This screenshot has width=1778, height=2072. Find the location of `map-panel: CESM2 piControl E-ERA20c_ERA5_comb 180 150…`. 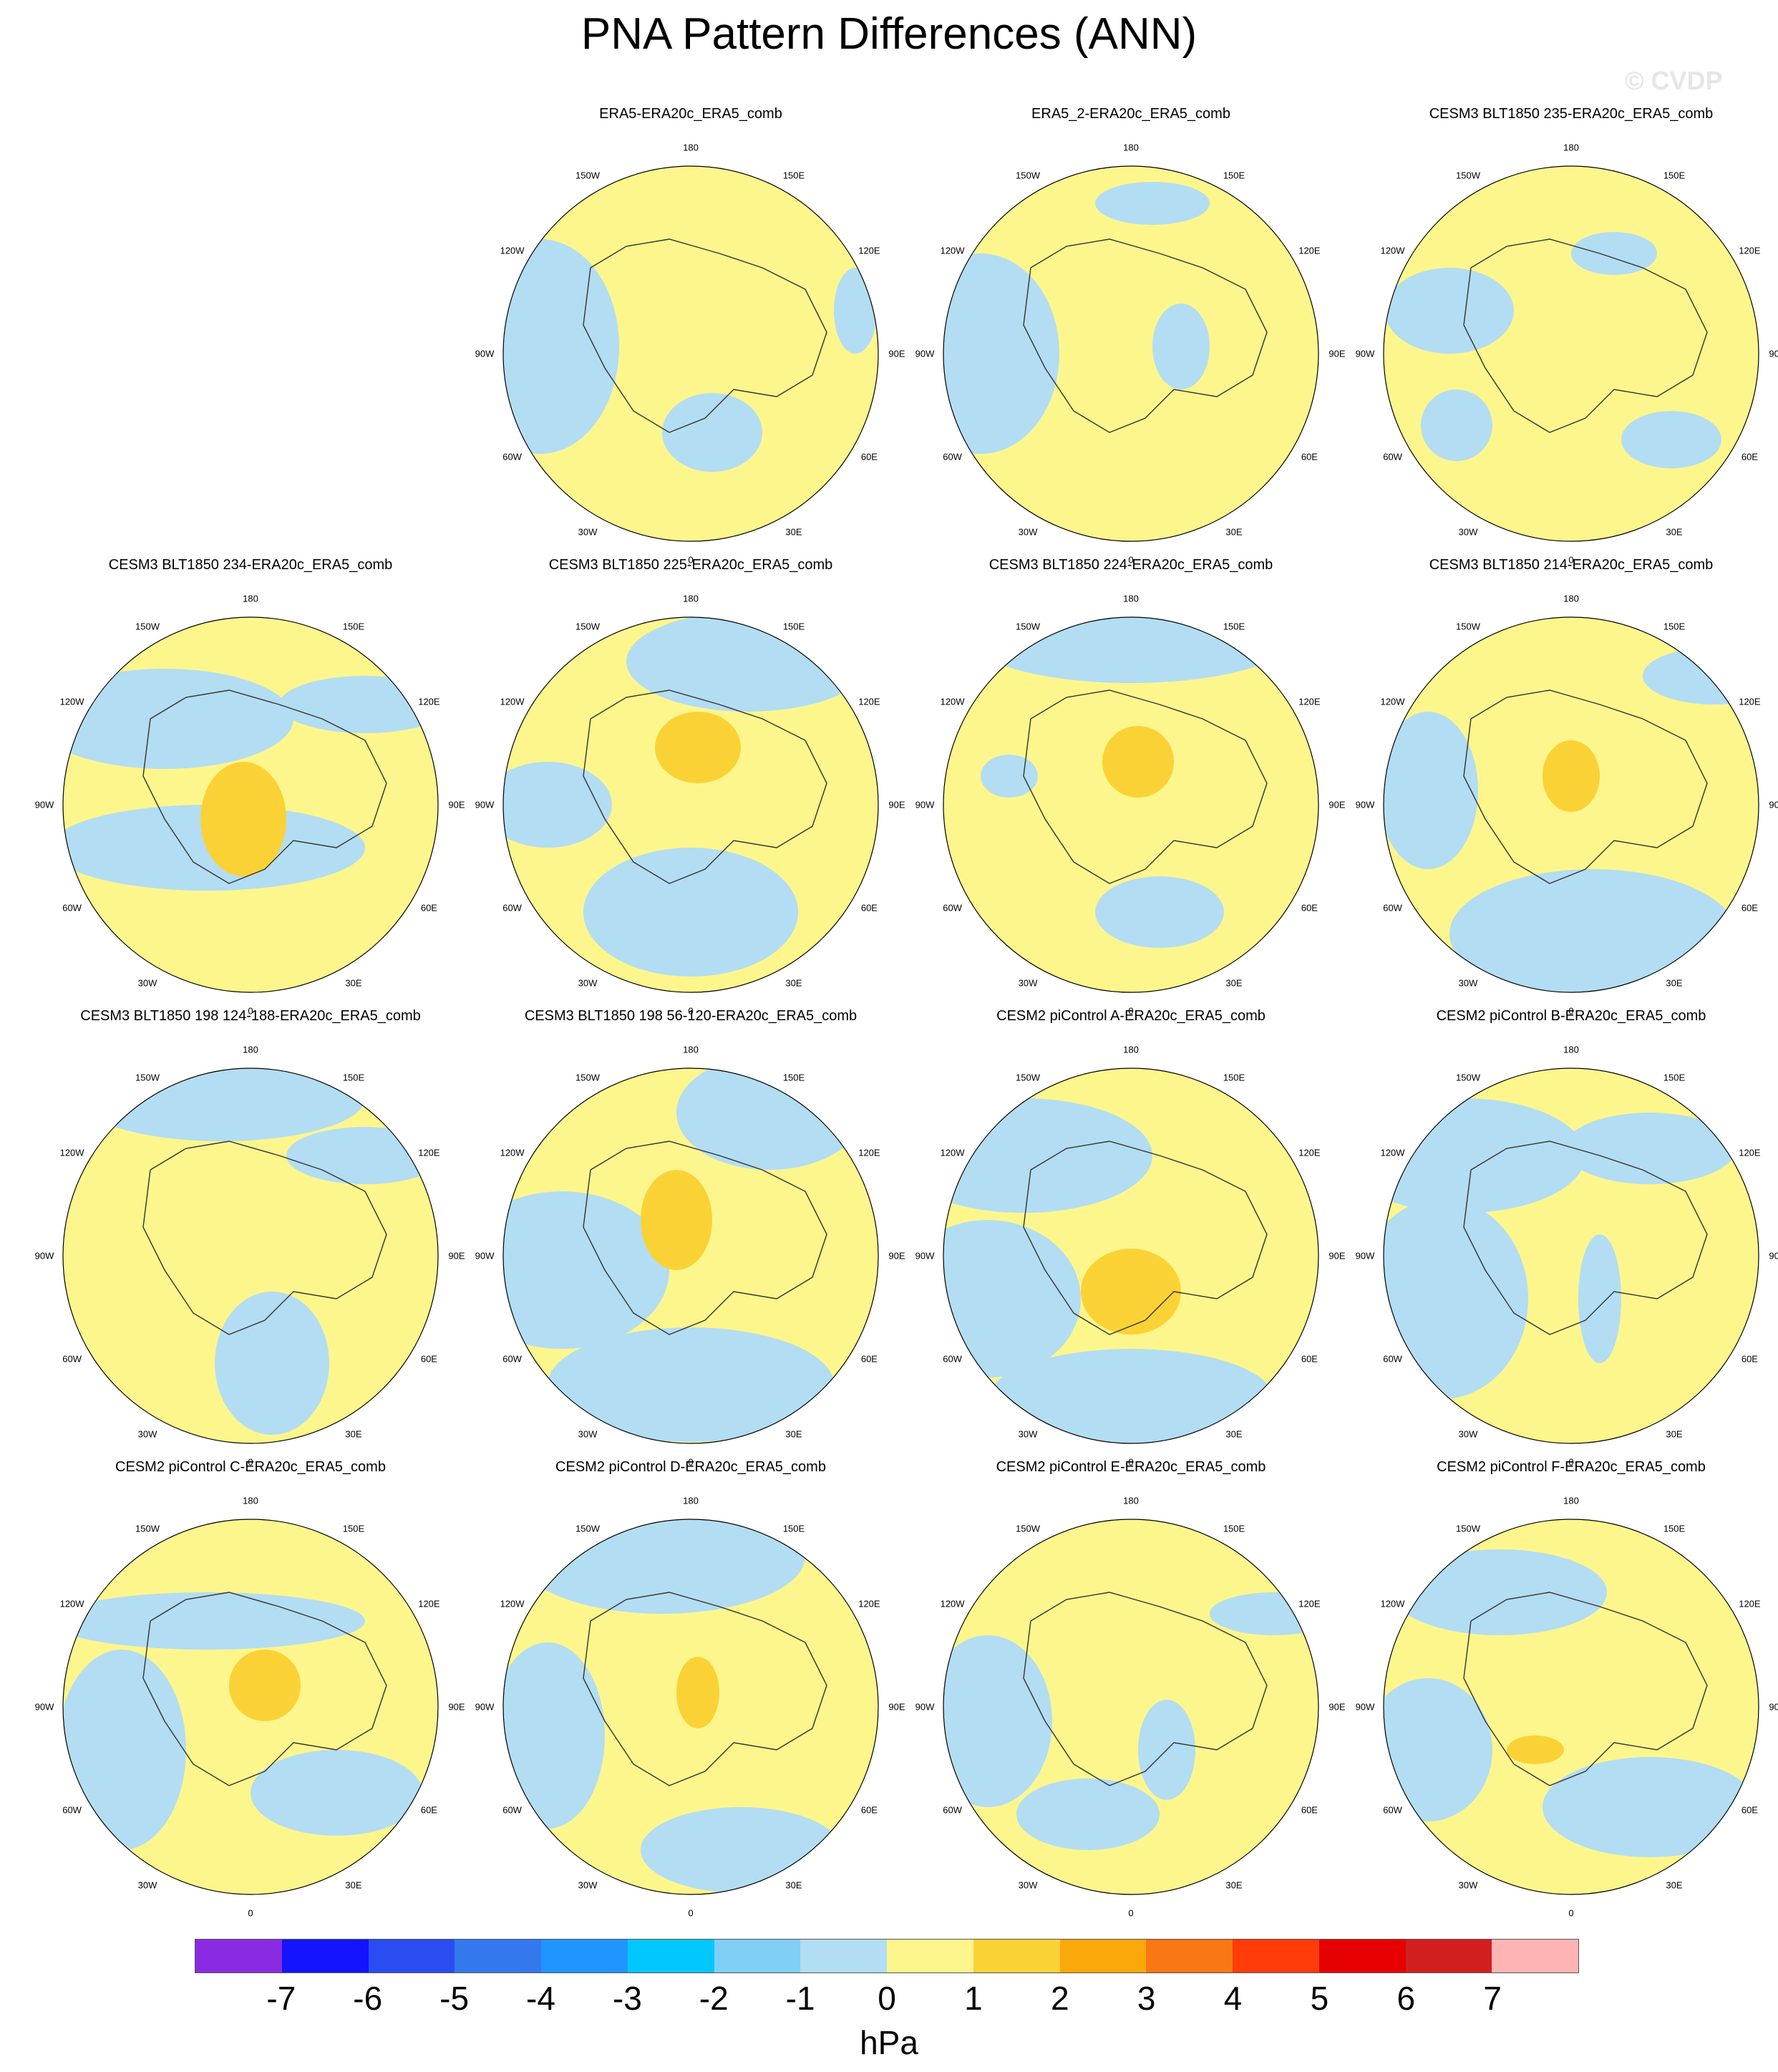

map-panel: CESM2 piControl E-ERA20c_ERA5_comb 180 150… is located at coordinates (1131, 1684).